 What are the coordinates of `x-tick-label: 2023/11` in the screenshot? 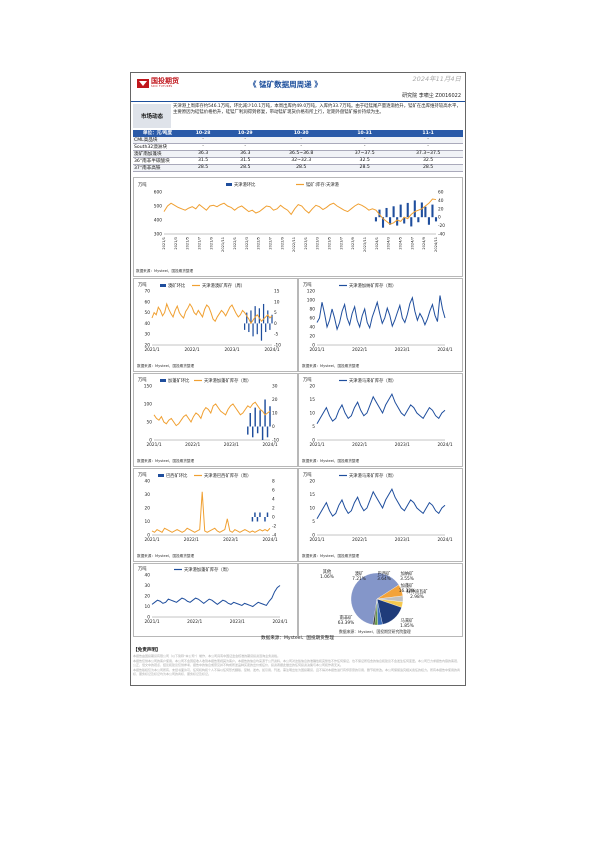 It's located at (365, 244).